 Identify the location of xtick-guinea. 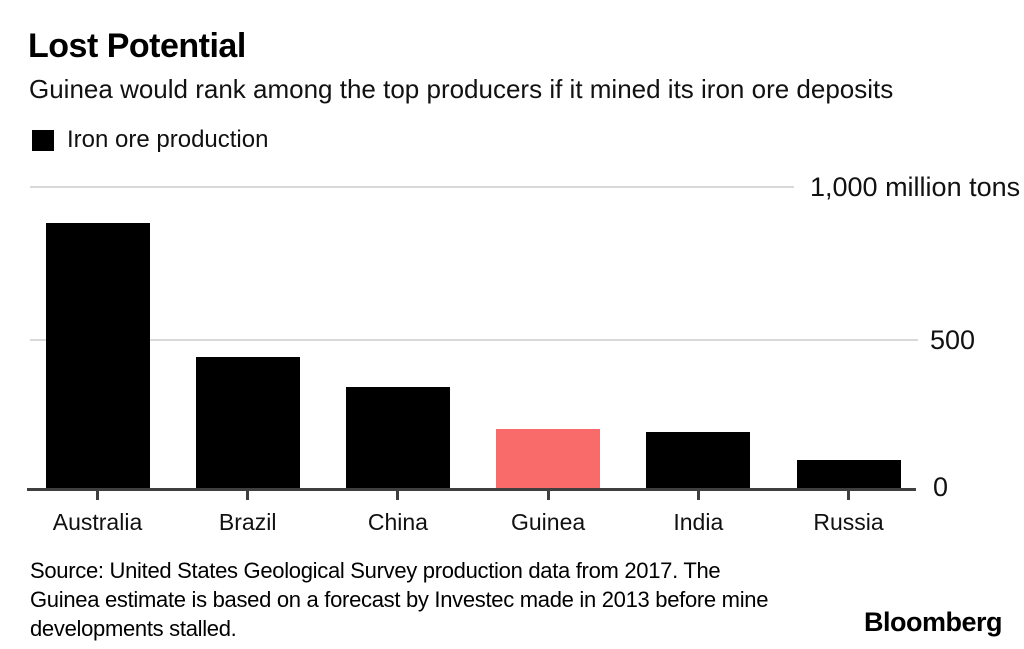
(548, 495).